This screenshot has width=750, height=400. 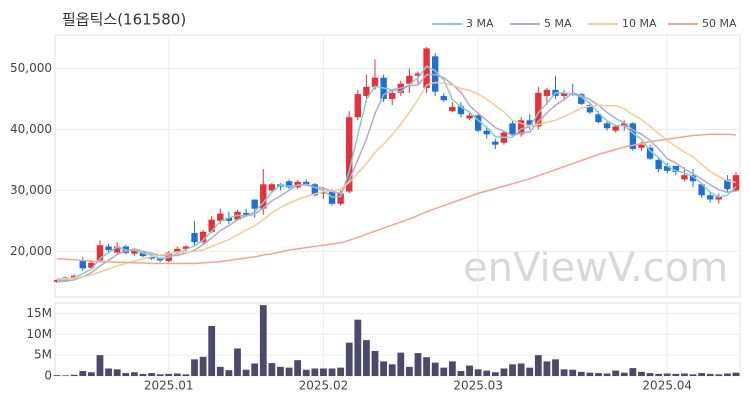 I want to click on y-tick-label: 10M, so click(x=39, y=334).